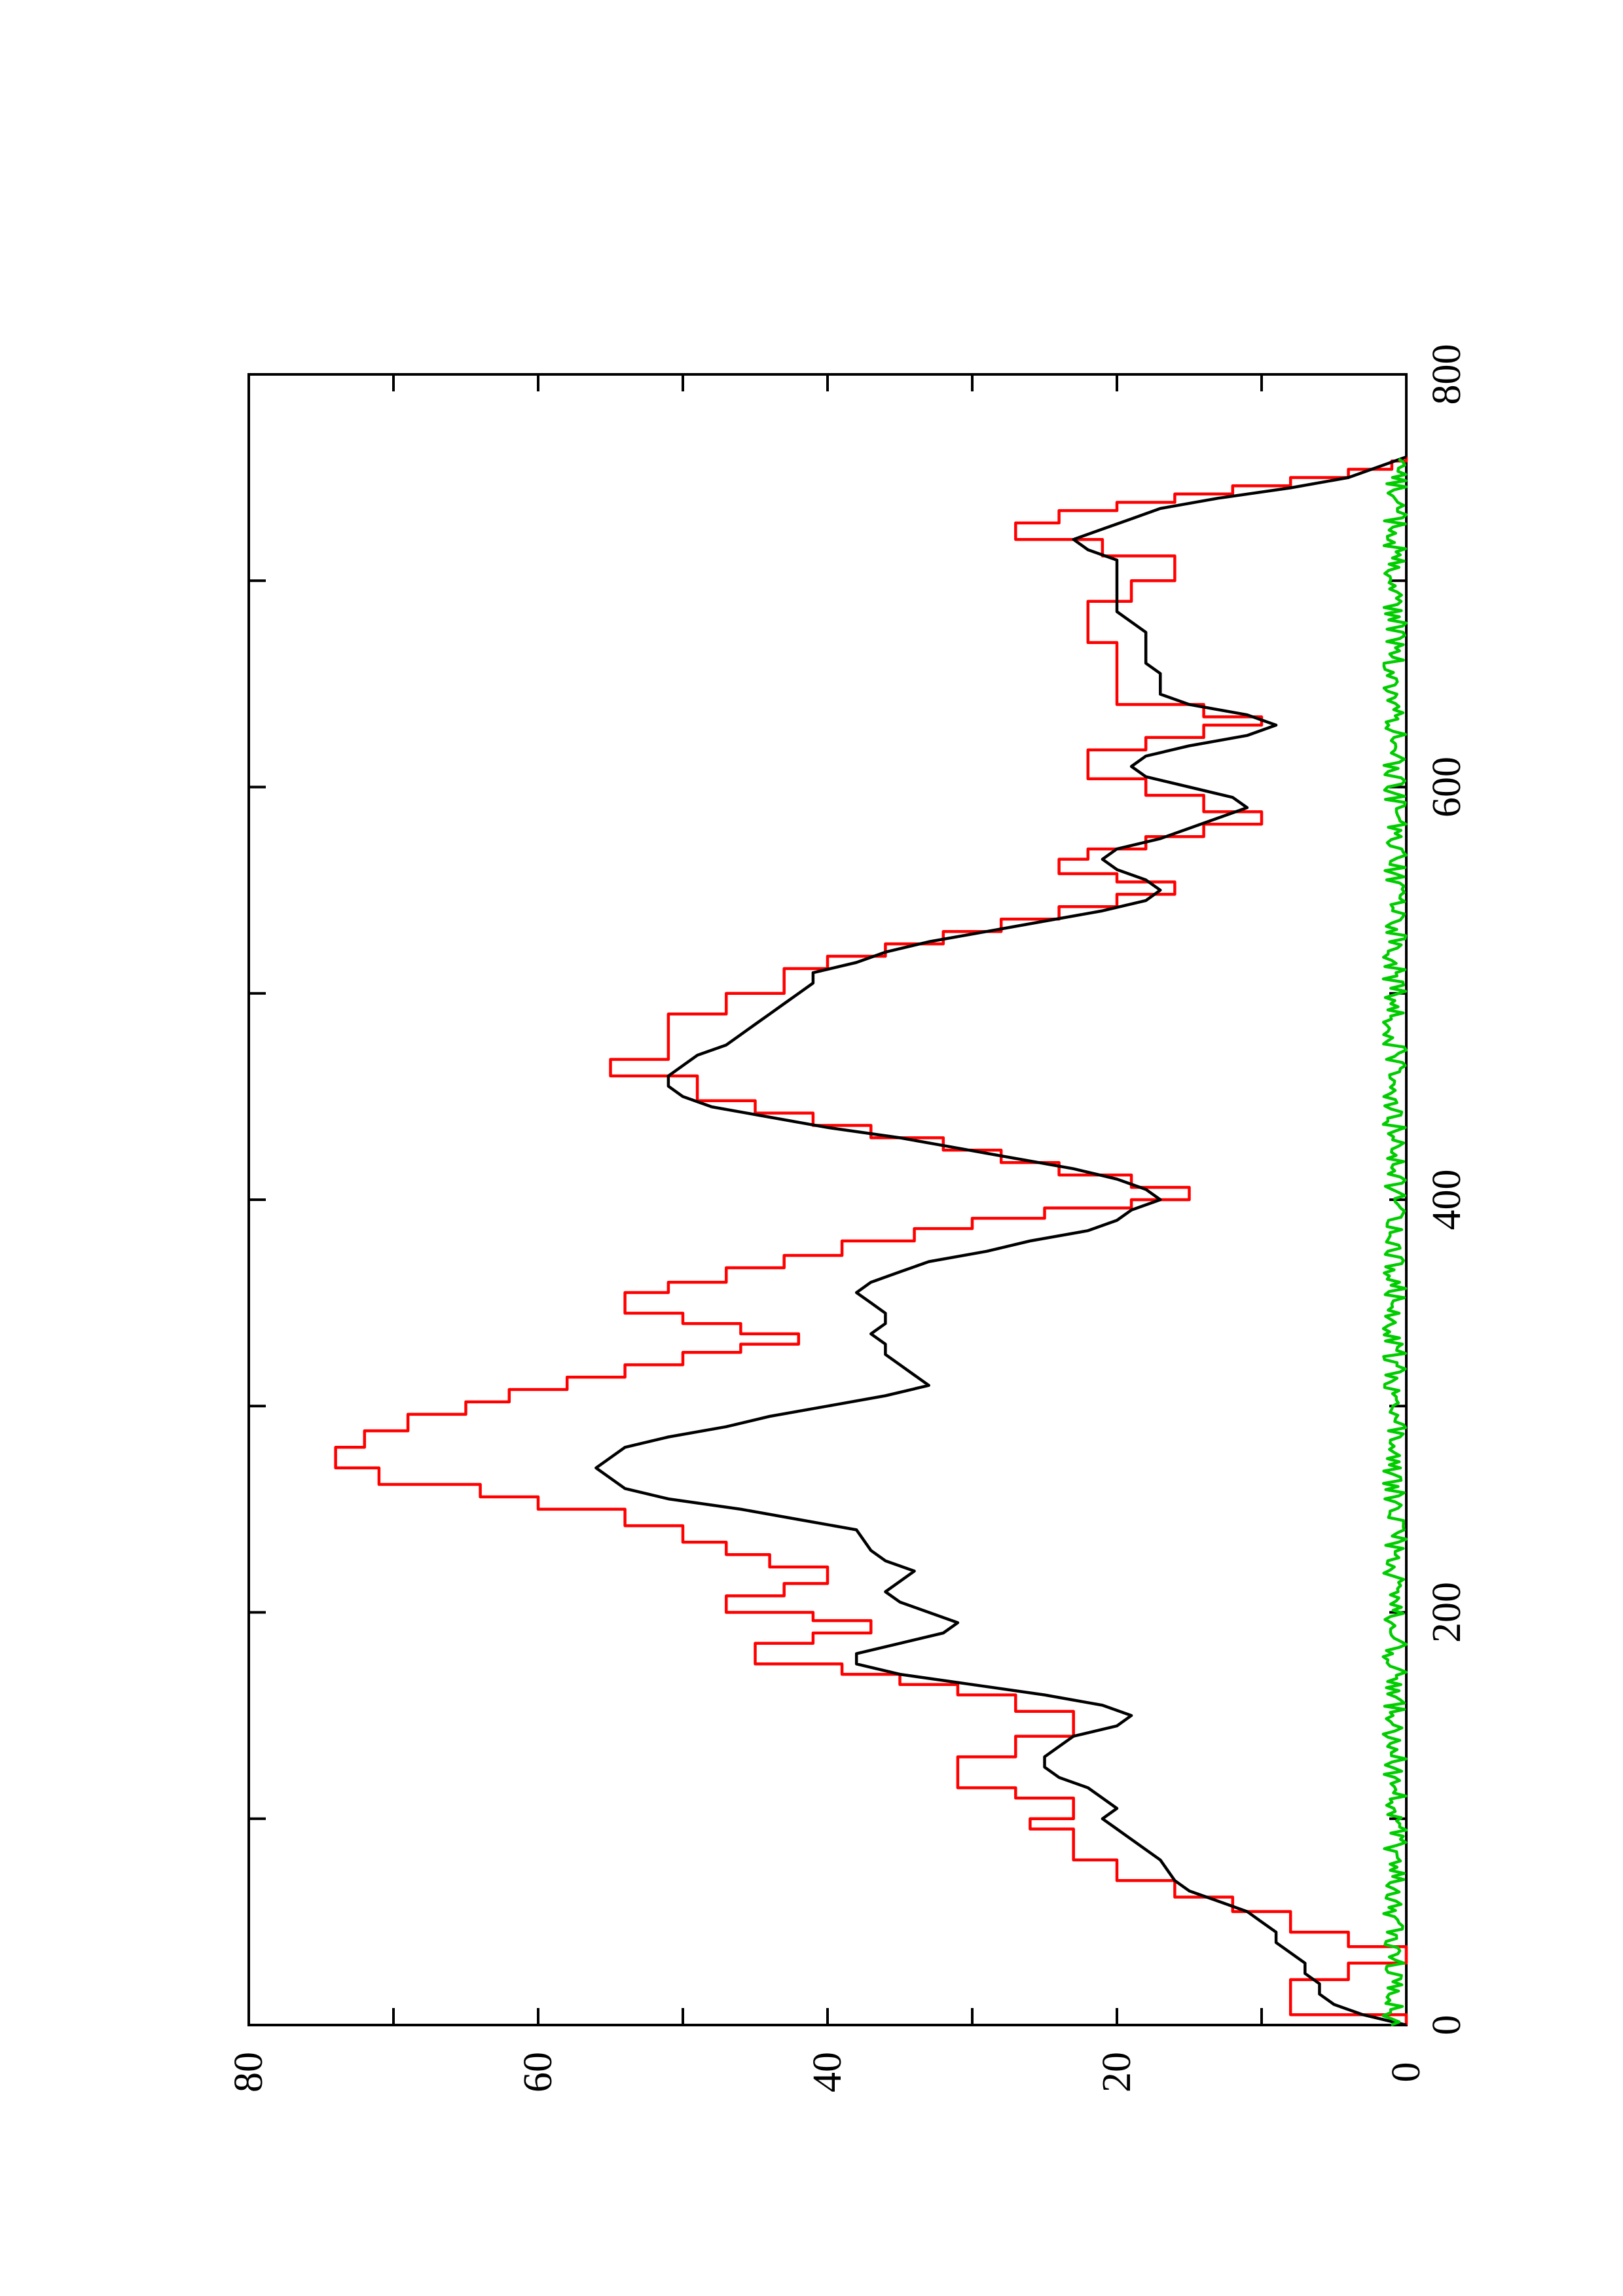 The width and height of the screenshot is (1623, 2296). Describe the element at coordinates (827, 2072) in the screenshot. I see `y-tick-label: 40` at that location.